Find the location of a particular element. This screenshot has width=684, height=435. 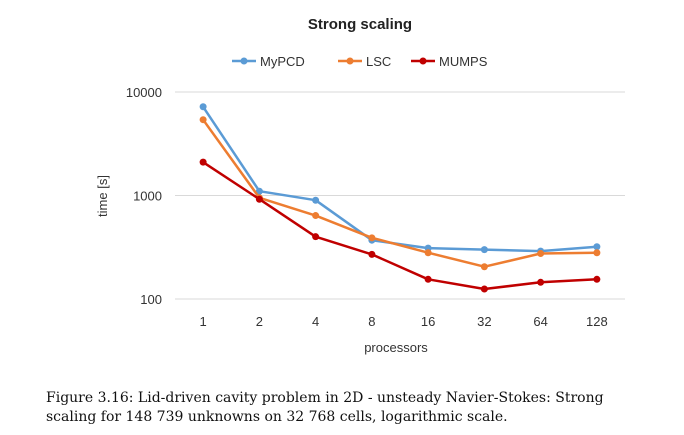

x-axis-ticks: 1 2 4 8 16 32 64 128 is located at coordinates (404, 321).